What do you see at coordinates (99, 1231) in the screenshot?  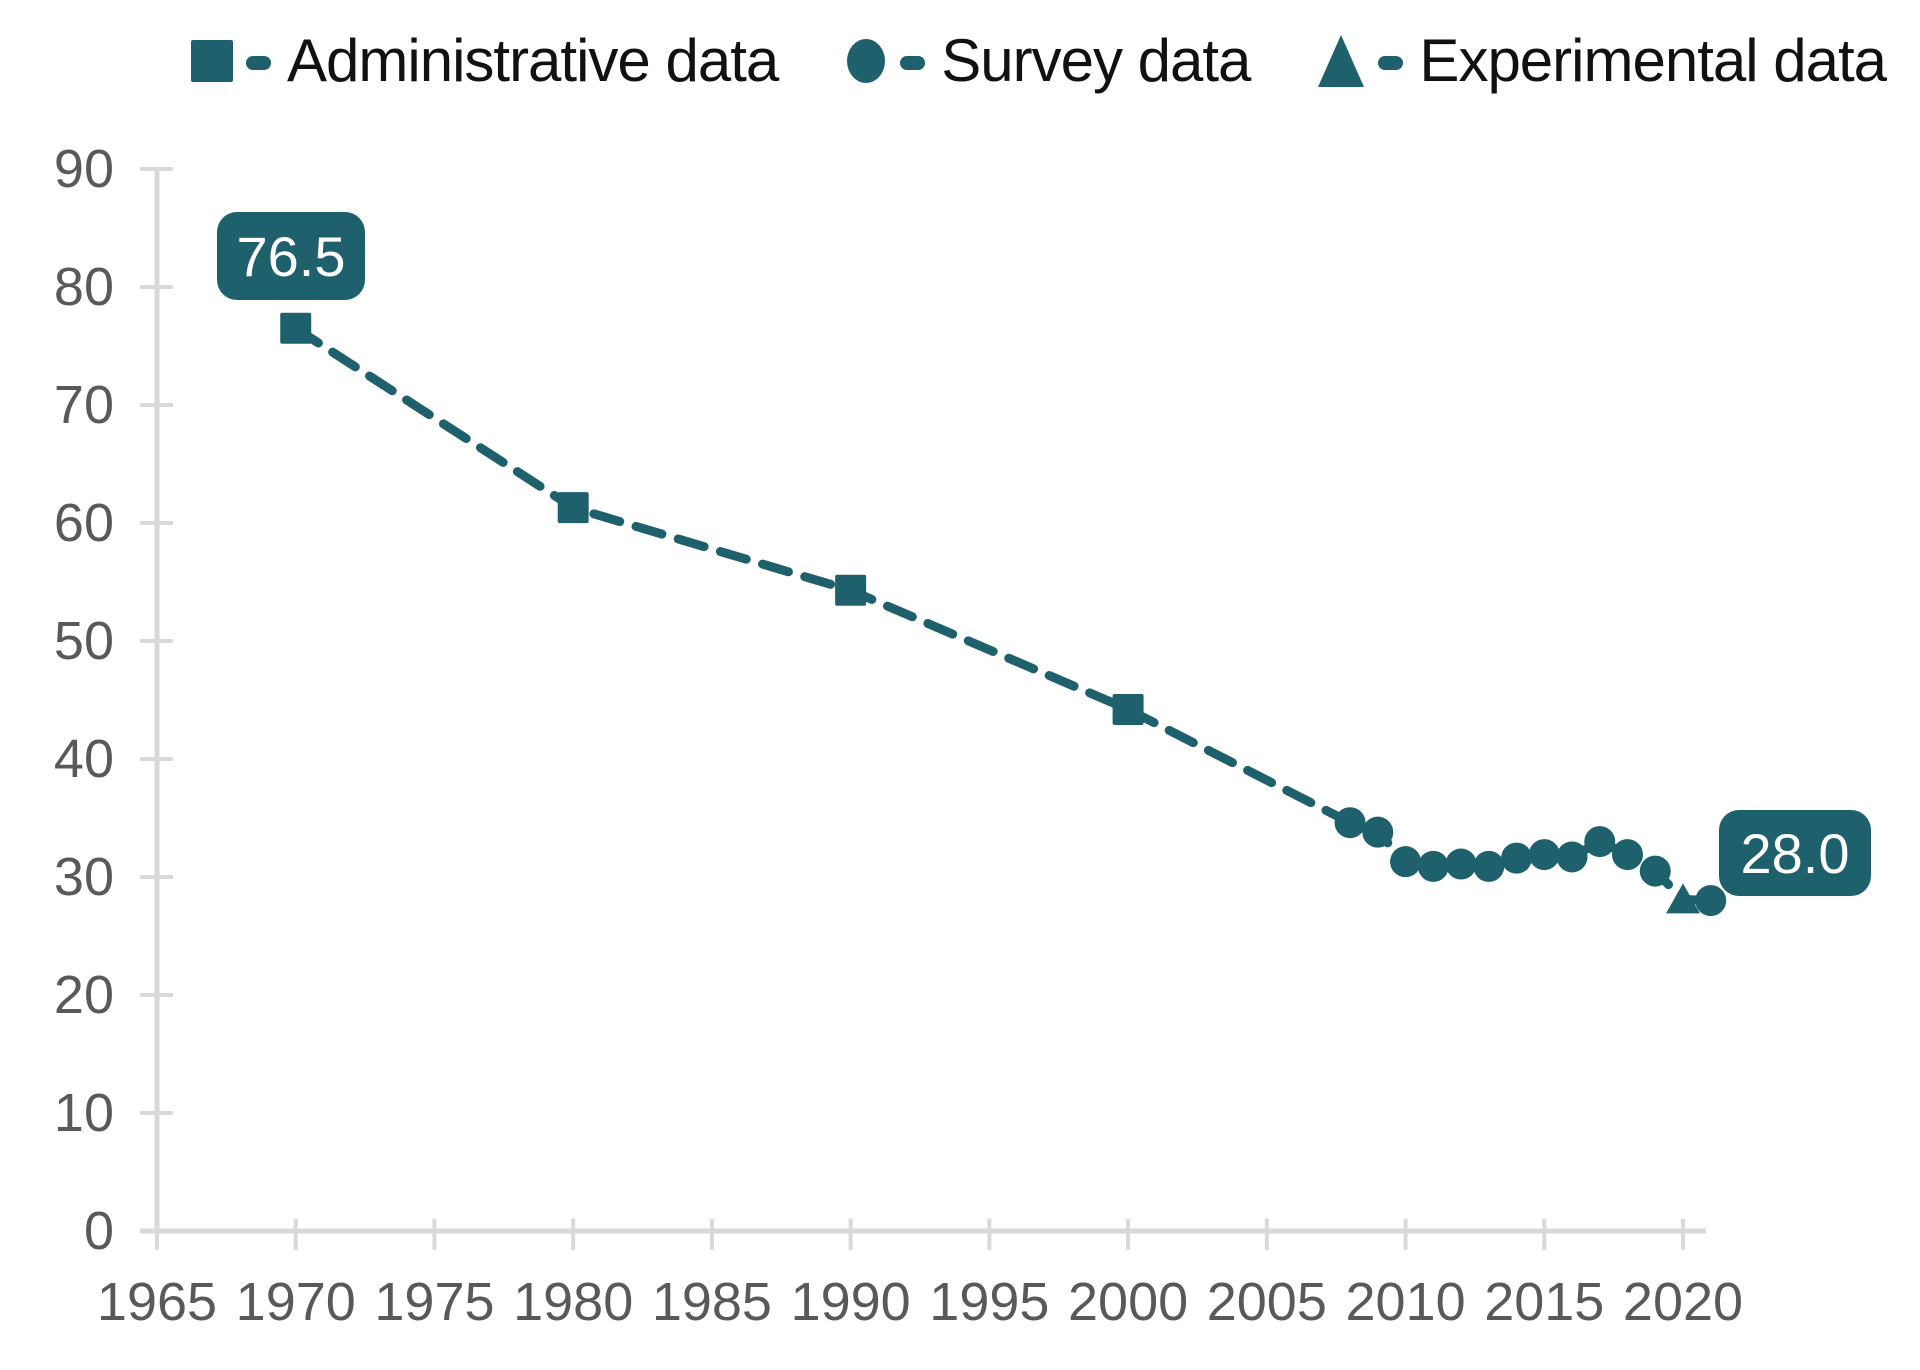 I see `y-tick-label: 0` at bounding box center [99, 1231].